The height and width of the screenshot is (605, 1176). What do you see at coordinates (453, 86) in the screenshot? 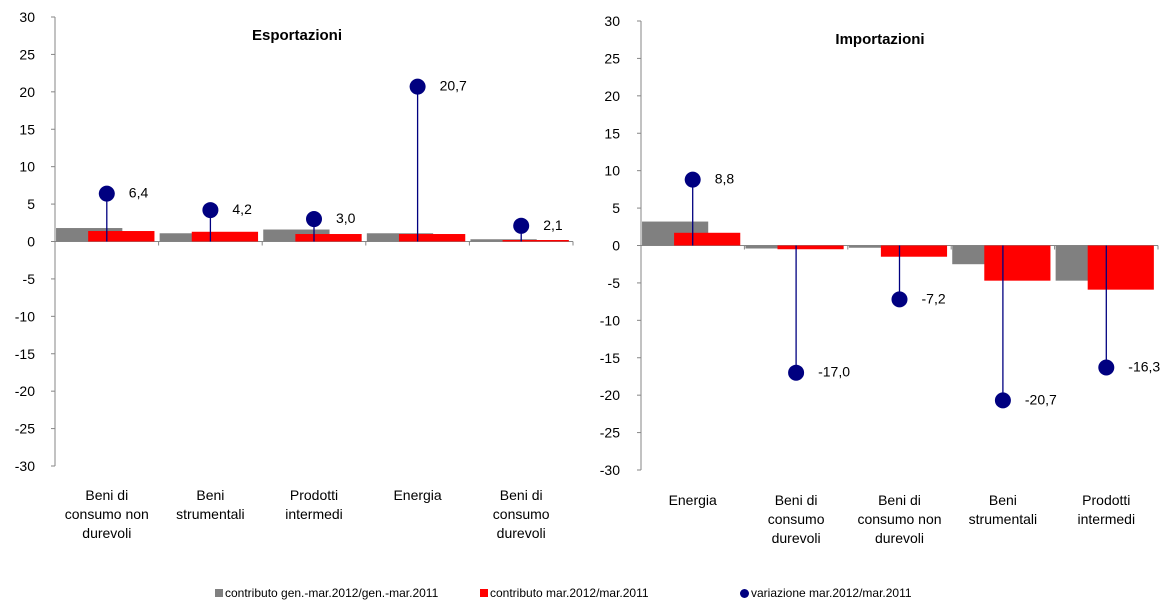
I see `exports-variation-label: 20,7` at bounding box center [453, 86].